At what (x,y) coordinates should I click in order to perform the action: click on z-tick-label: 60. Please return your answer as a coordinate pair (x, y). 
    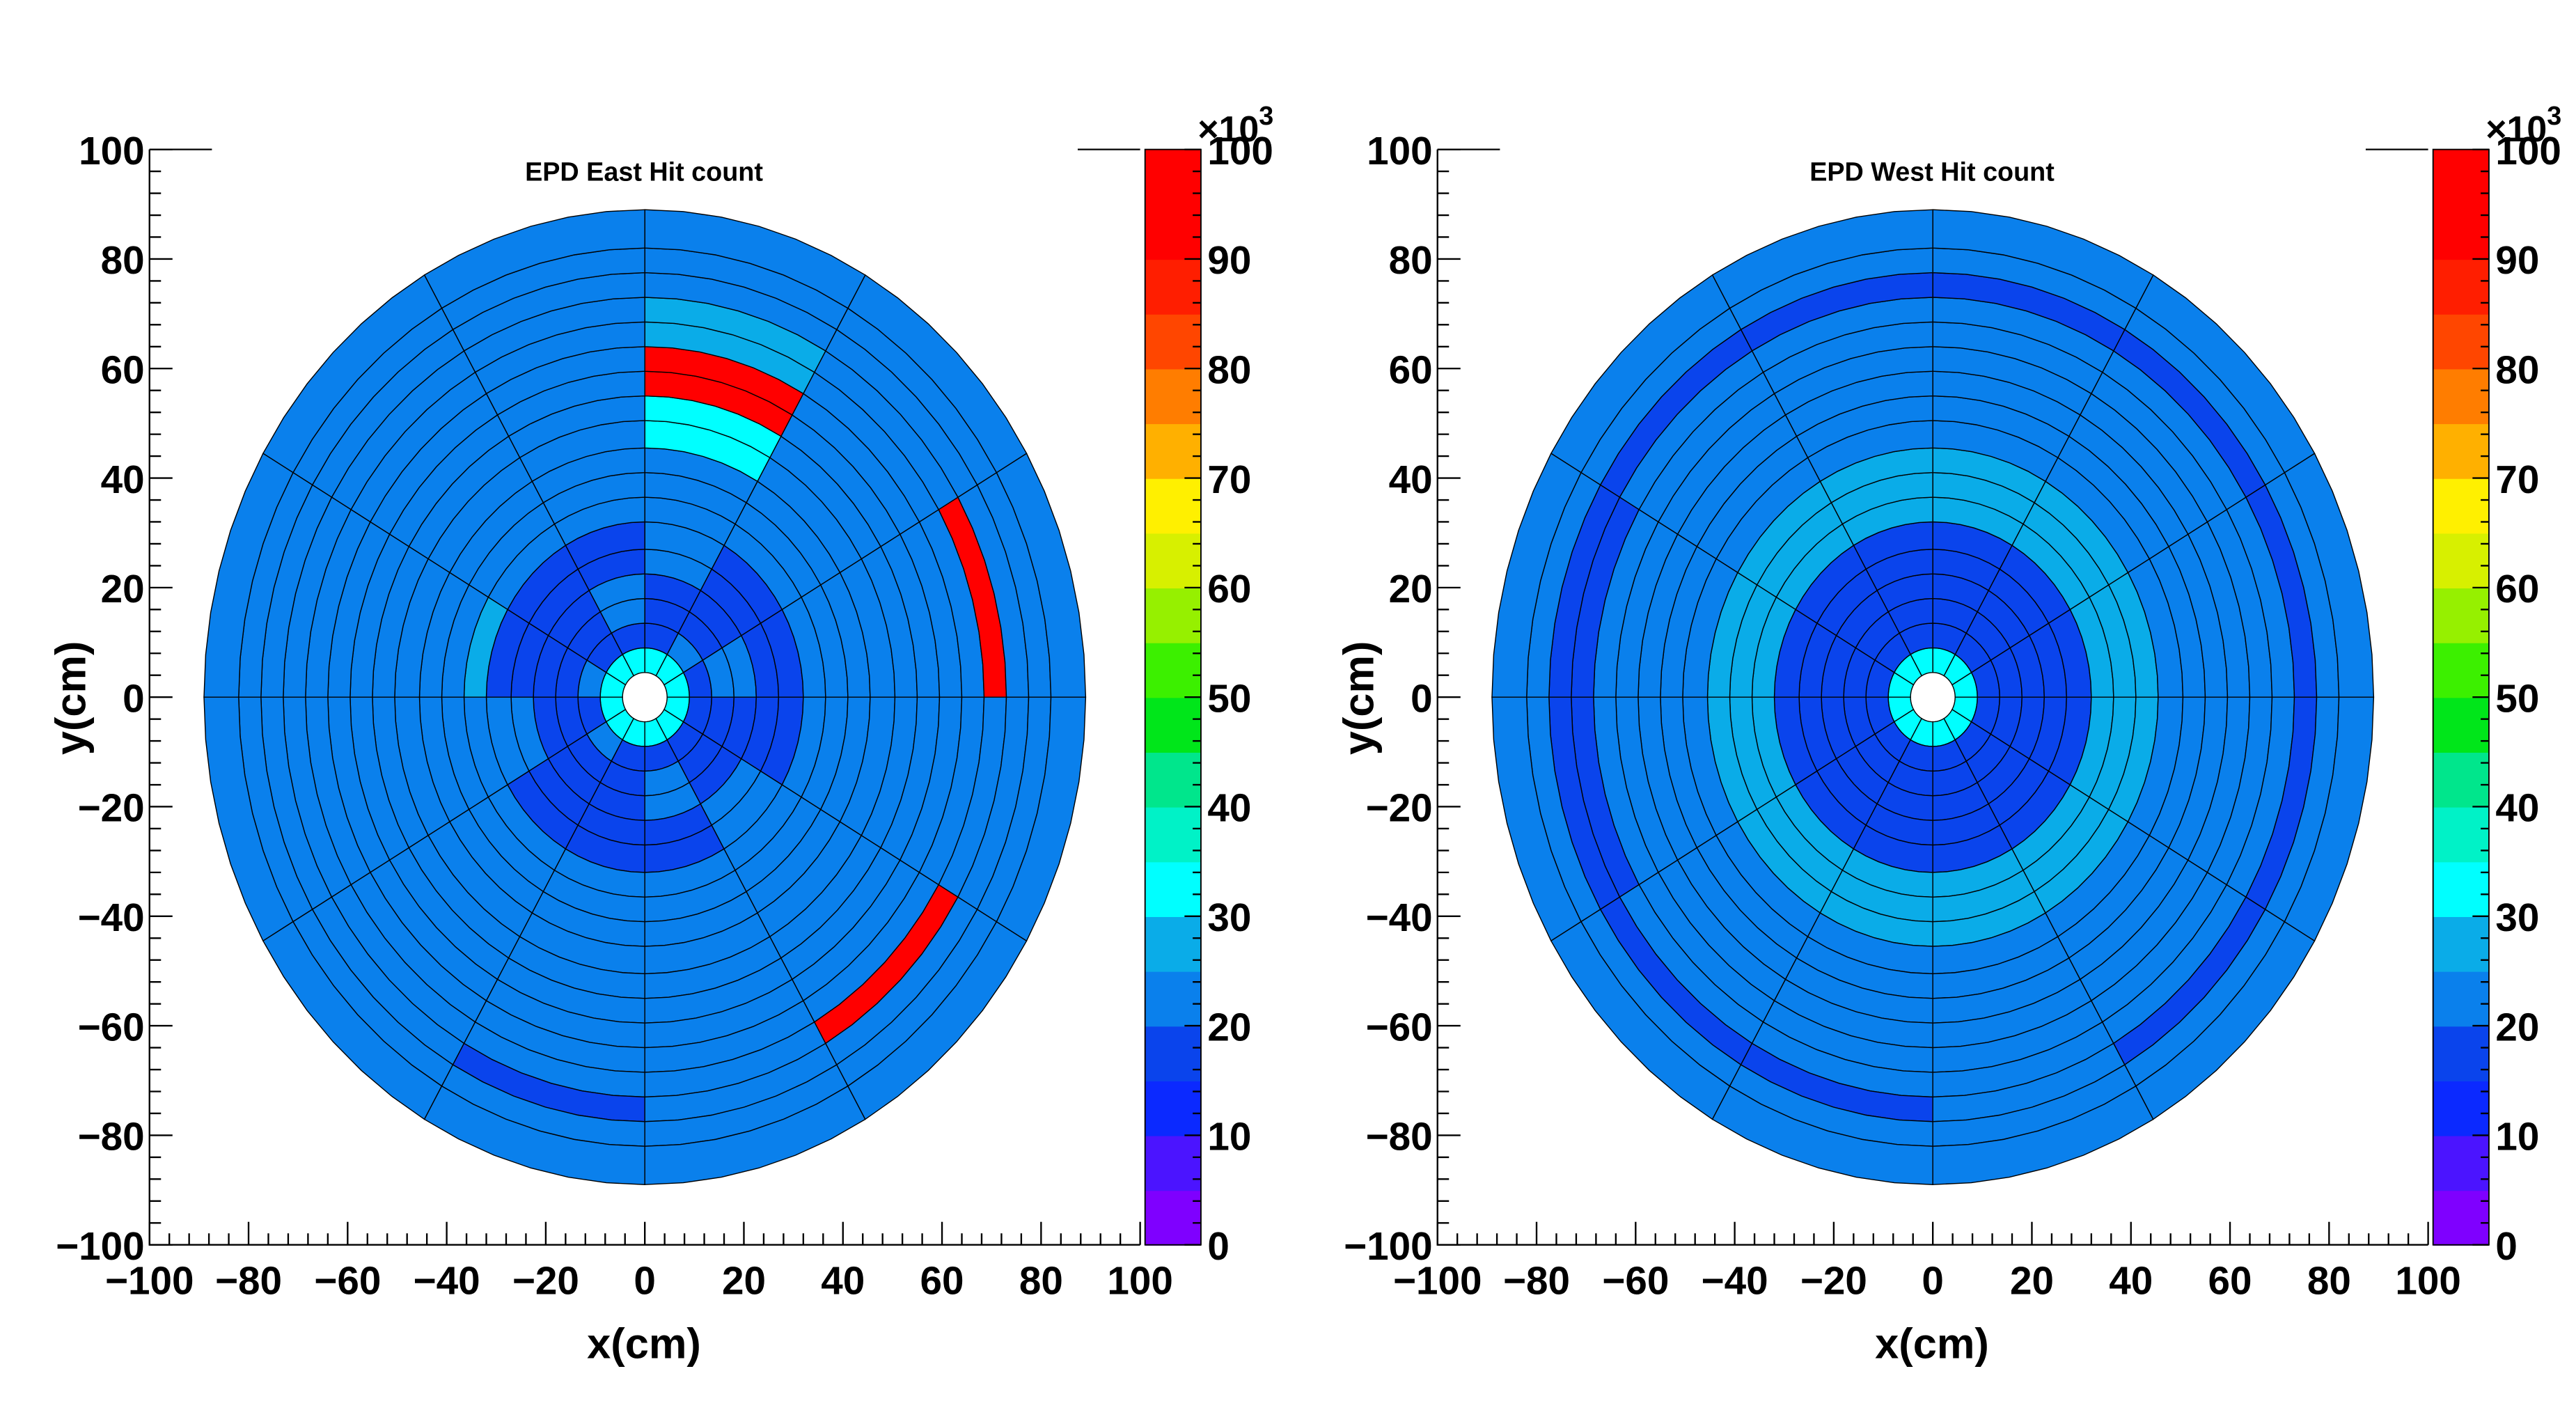
    Looking at the image, I should click on (2517, 589).